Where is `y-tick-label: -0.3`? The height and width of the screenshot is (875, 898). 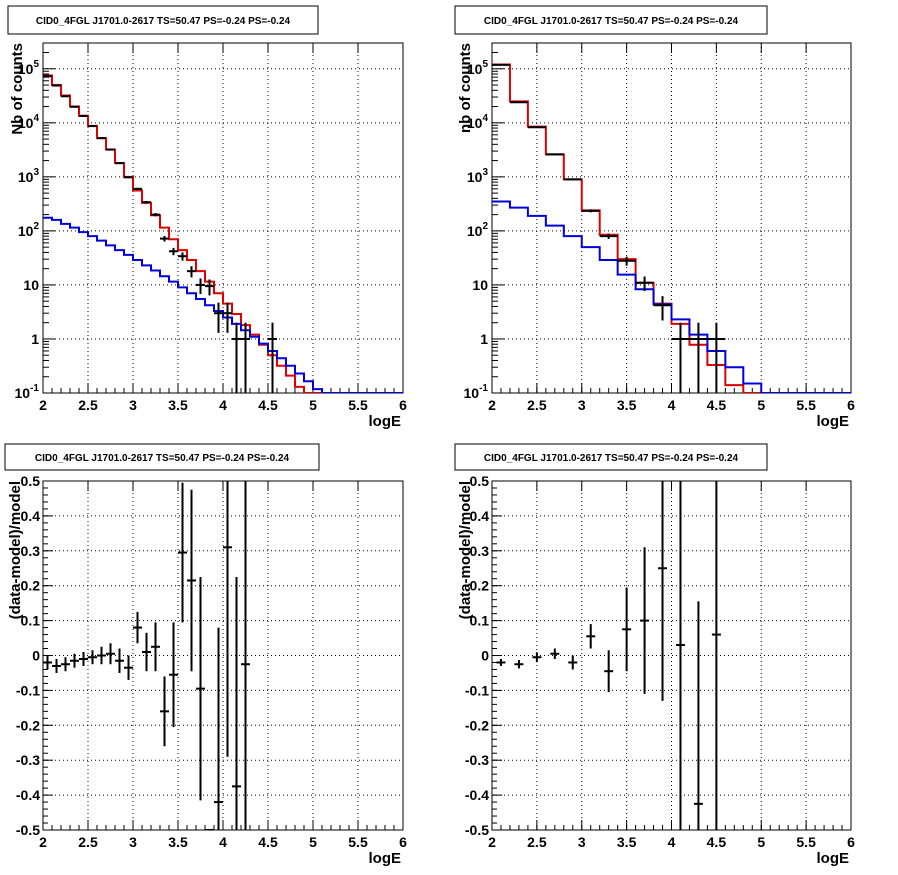 y-tick-label: -0.3 is located at coordinates (477, 760).